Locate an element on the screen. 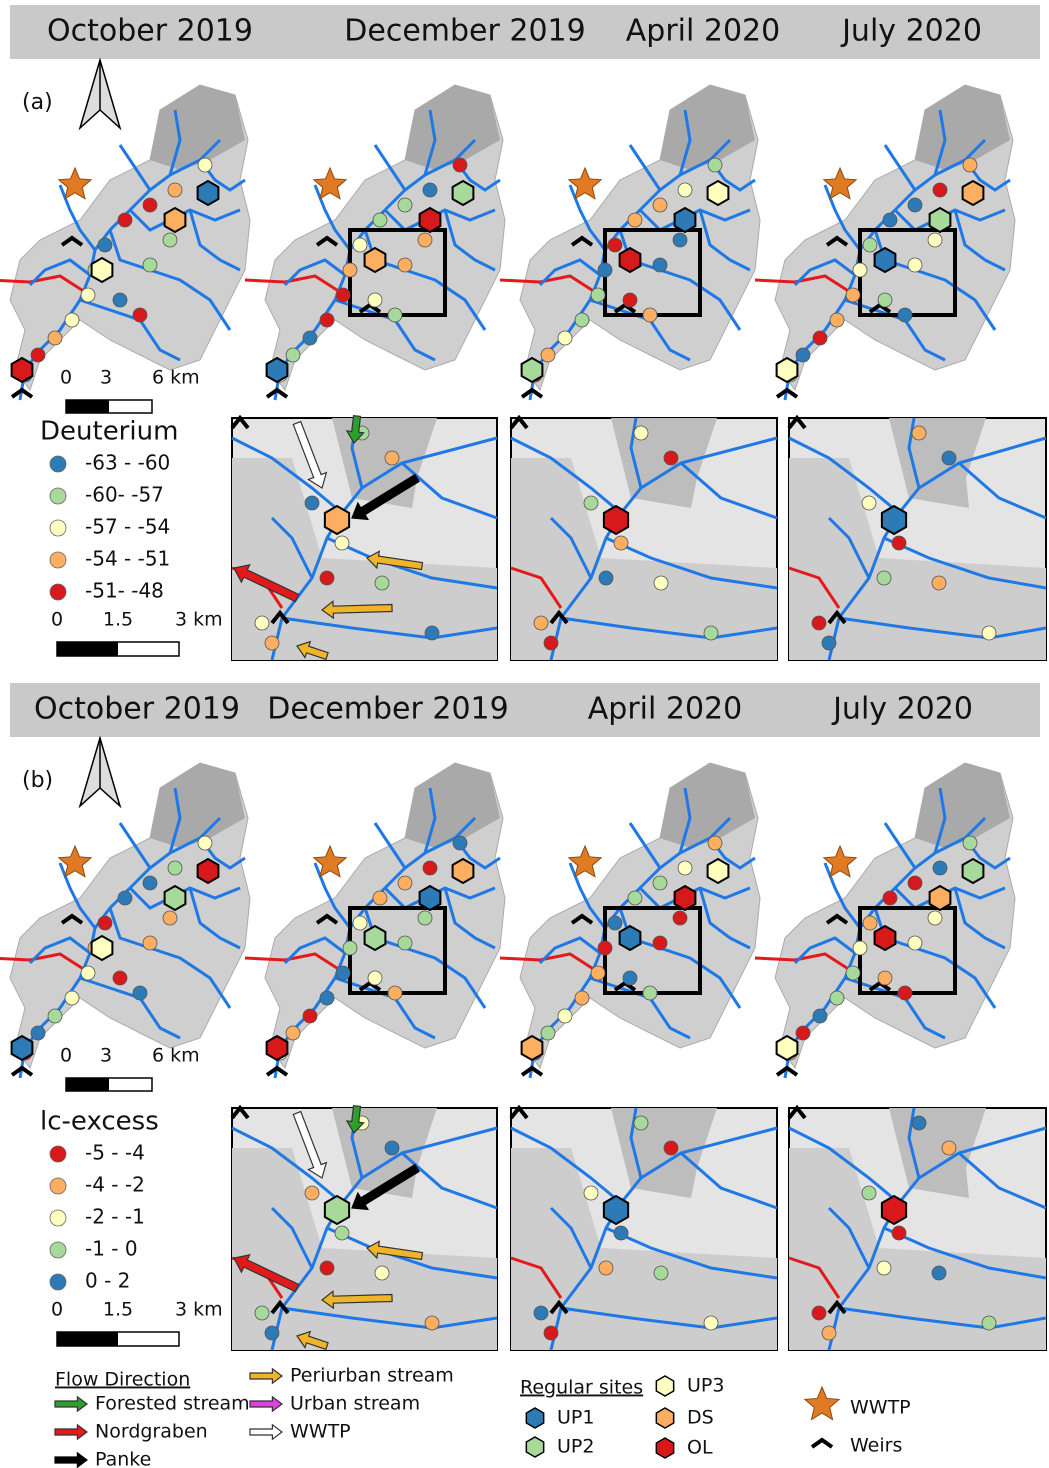 This screenshot has height=1468, width=1049. legend-weir is located at coordinates (822, 1443).